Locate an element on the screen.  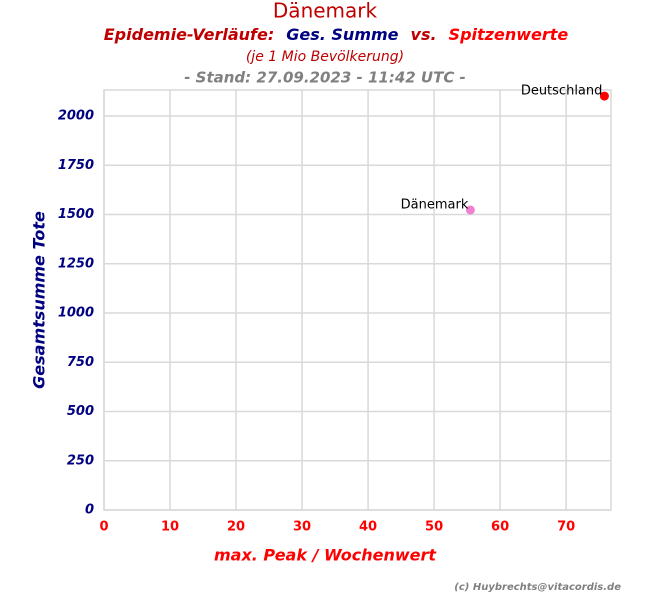
y-tick-label: 500 is located at coordinates (80, 411).